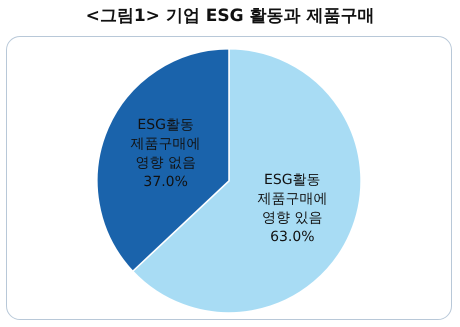 This screenshot has height=327, width=460. What do you see at coordinates (230, 16) in the screenshot?
I see `chart-title: <그림1> 기업 ESG 활동과 제품구매` at bounding box center [230, 16].